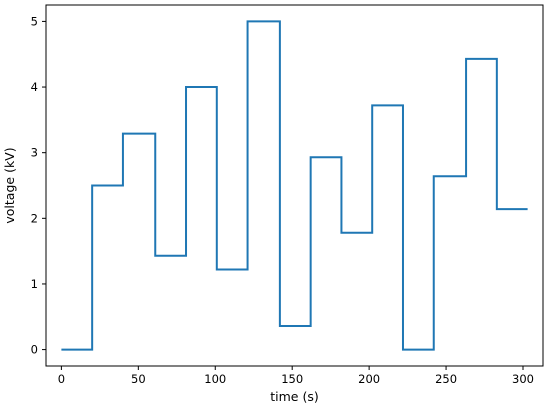  What do you see at coordinates (523, 379) in the screenshot?
I see `x-tick-label: 300` at bounding box center [523, 379].